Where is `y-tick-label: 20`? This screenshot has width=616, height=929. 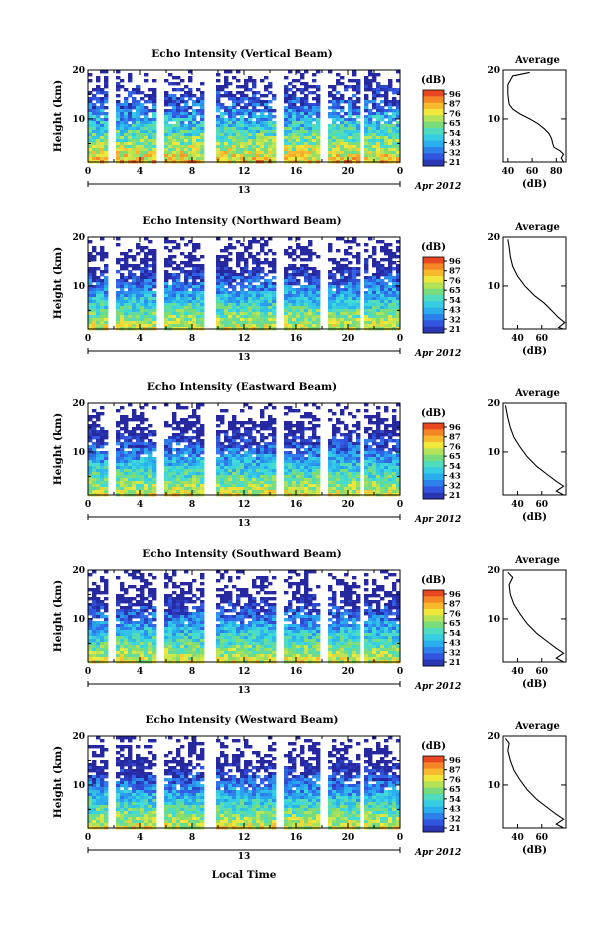 y-tick-label: 20 is located at coordinates (78, 71).